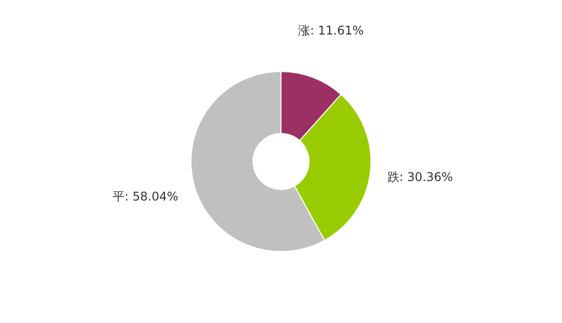 Image resolution: width=562 pixels, height=323 pixels. I want to click on slice-label: 平: 58.04%, so click(145, 196).